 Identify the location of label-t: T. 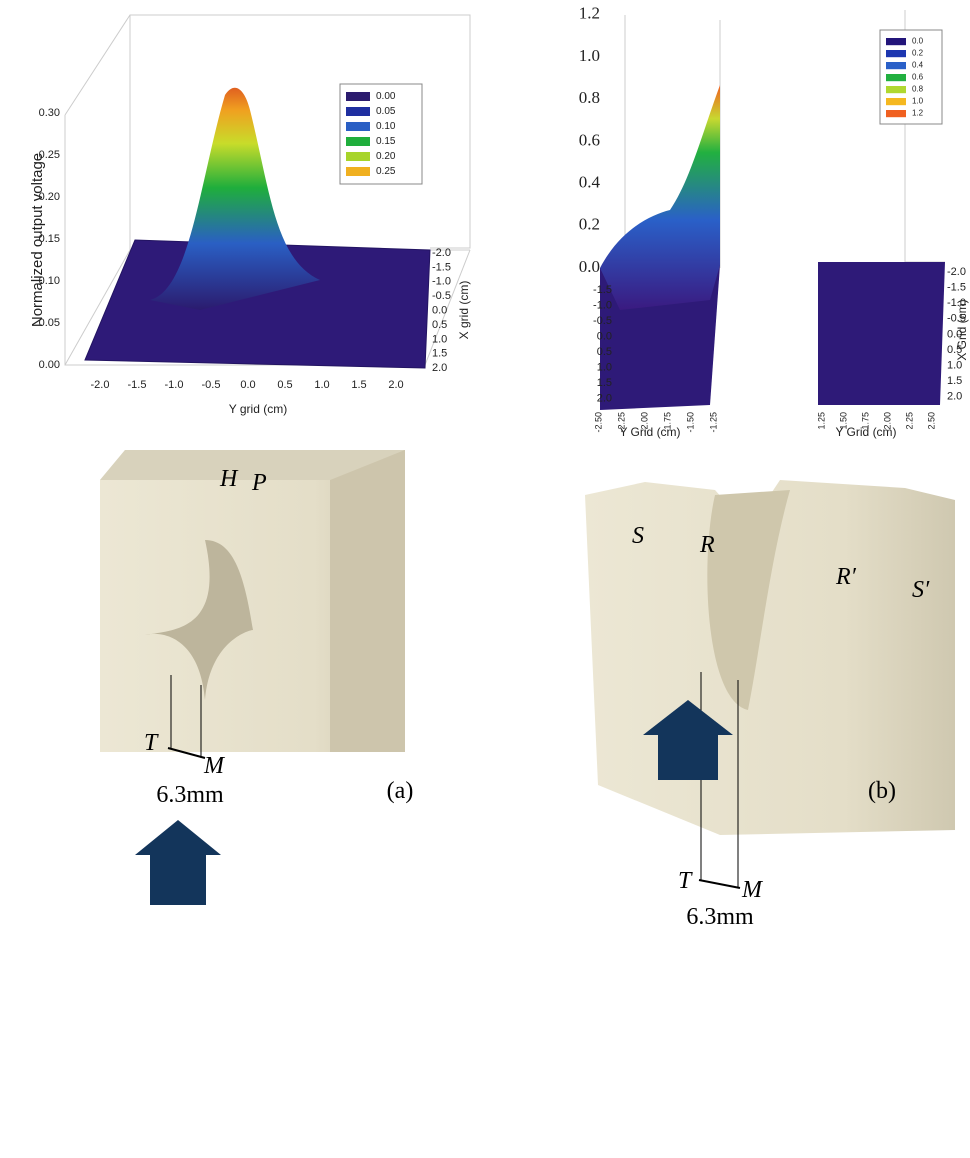
(151, 743).